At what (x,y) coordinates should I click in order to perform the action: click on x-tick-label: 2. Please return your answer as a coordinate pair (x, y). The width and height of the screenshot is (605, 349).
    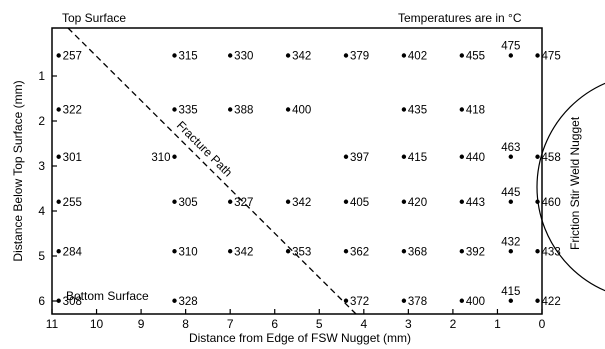
    Looking at the image, I should click on (453, 324).